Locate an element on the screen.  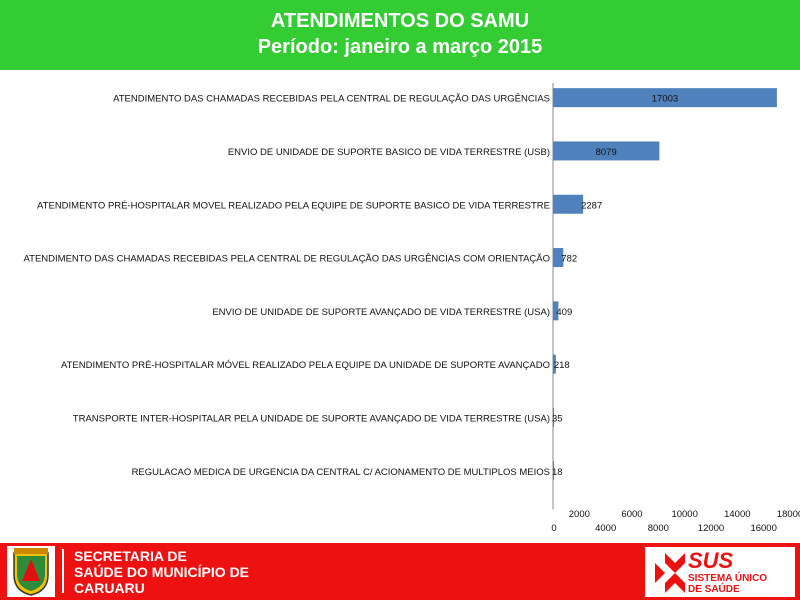
data-label: 8079 is located at coordinates (606, 152).